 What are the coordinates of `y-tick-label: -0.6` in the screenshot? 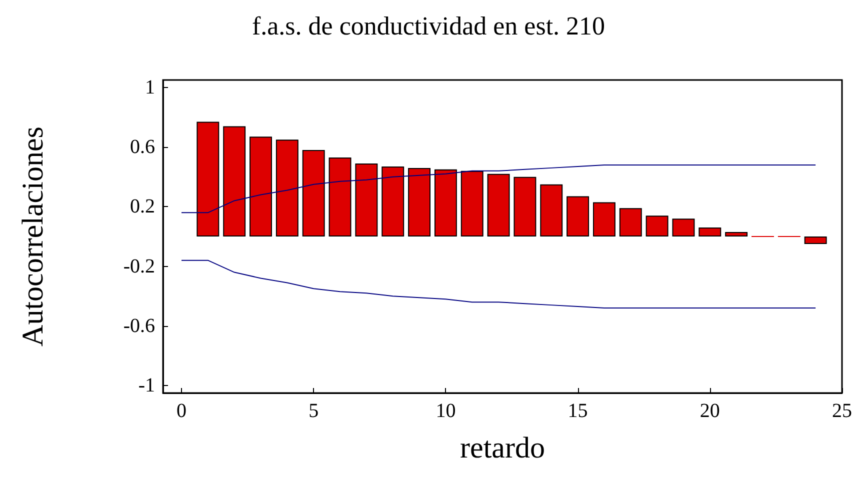 It's located at (139, 325).